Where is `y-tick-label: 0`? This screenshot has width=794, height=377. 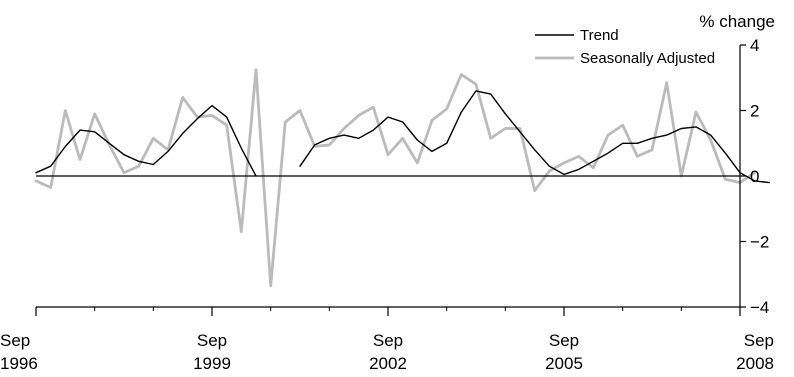
y-tick-label: 0 is located at coordinates (754, 176).